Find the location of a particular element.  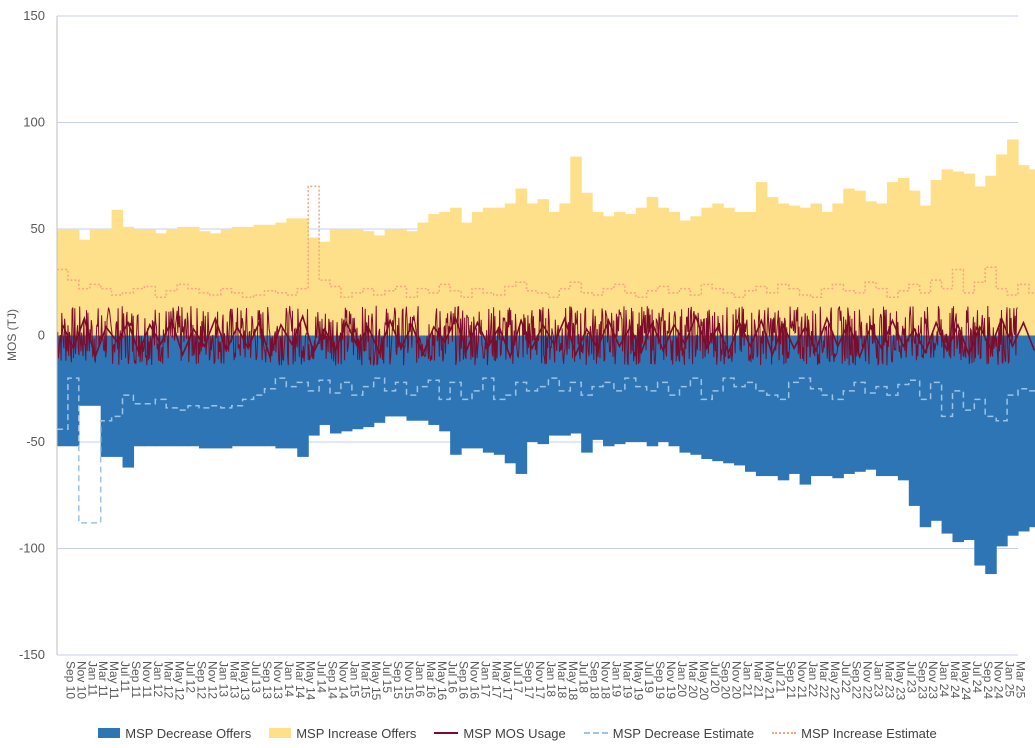

x-tick-label: May 17 is located at coordinates (507, 681).